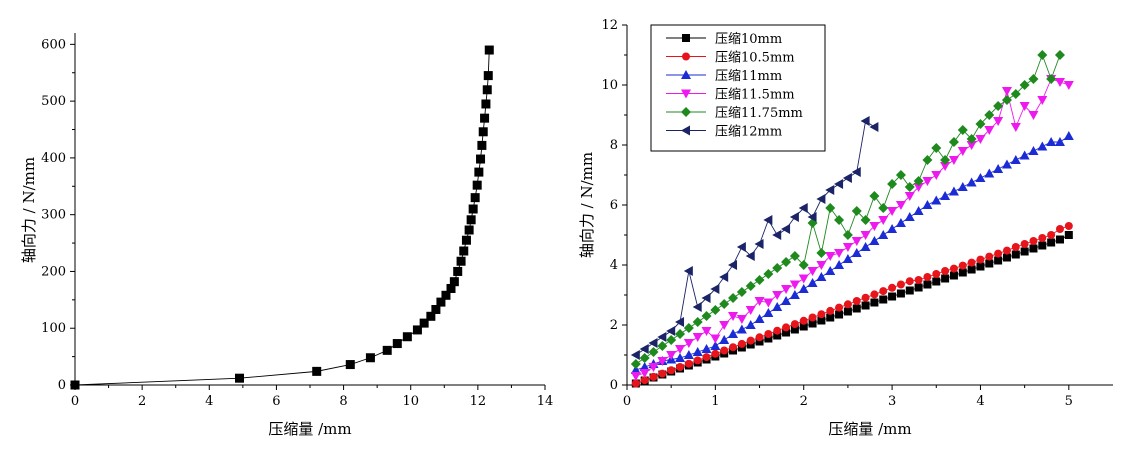  Describe the element at coordinates (614, 145) in the screenshot. I see `right-y-tick-label: 8` at that location.